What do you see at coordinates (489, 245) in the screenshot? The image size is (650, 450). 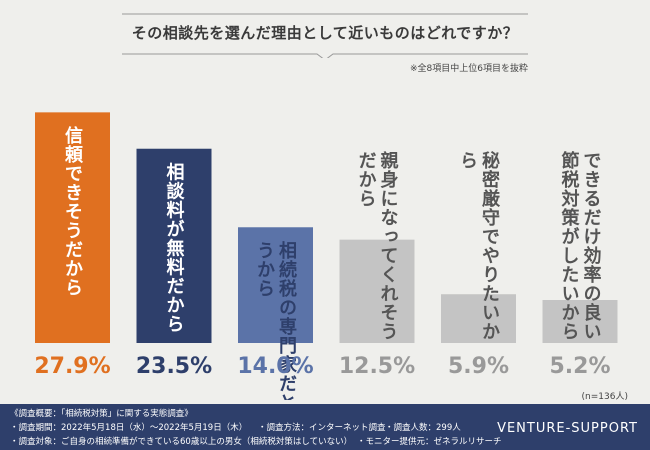 I see `category-label-5: 秘密厳守でやりたいか` at bounding box center [489, 245].